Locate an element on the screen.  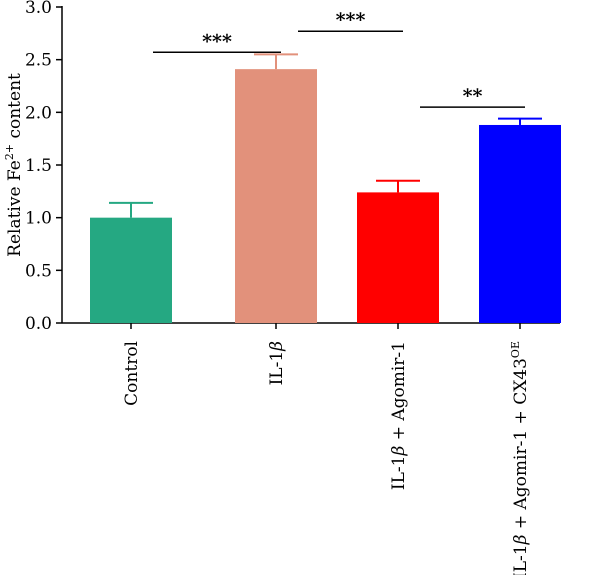
y-tick-label: 3.0 is located at coordinates (38, 9).